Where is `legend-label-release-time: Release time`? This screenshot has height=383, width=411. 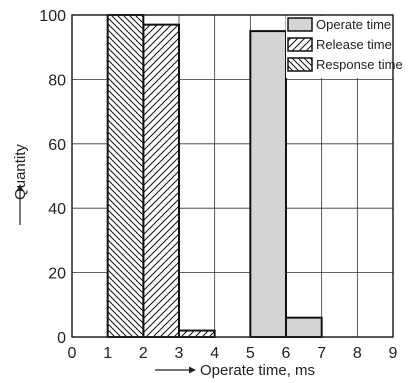
legend-label-release-time: Release time is located at coordinates (354, 44).